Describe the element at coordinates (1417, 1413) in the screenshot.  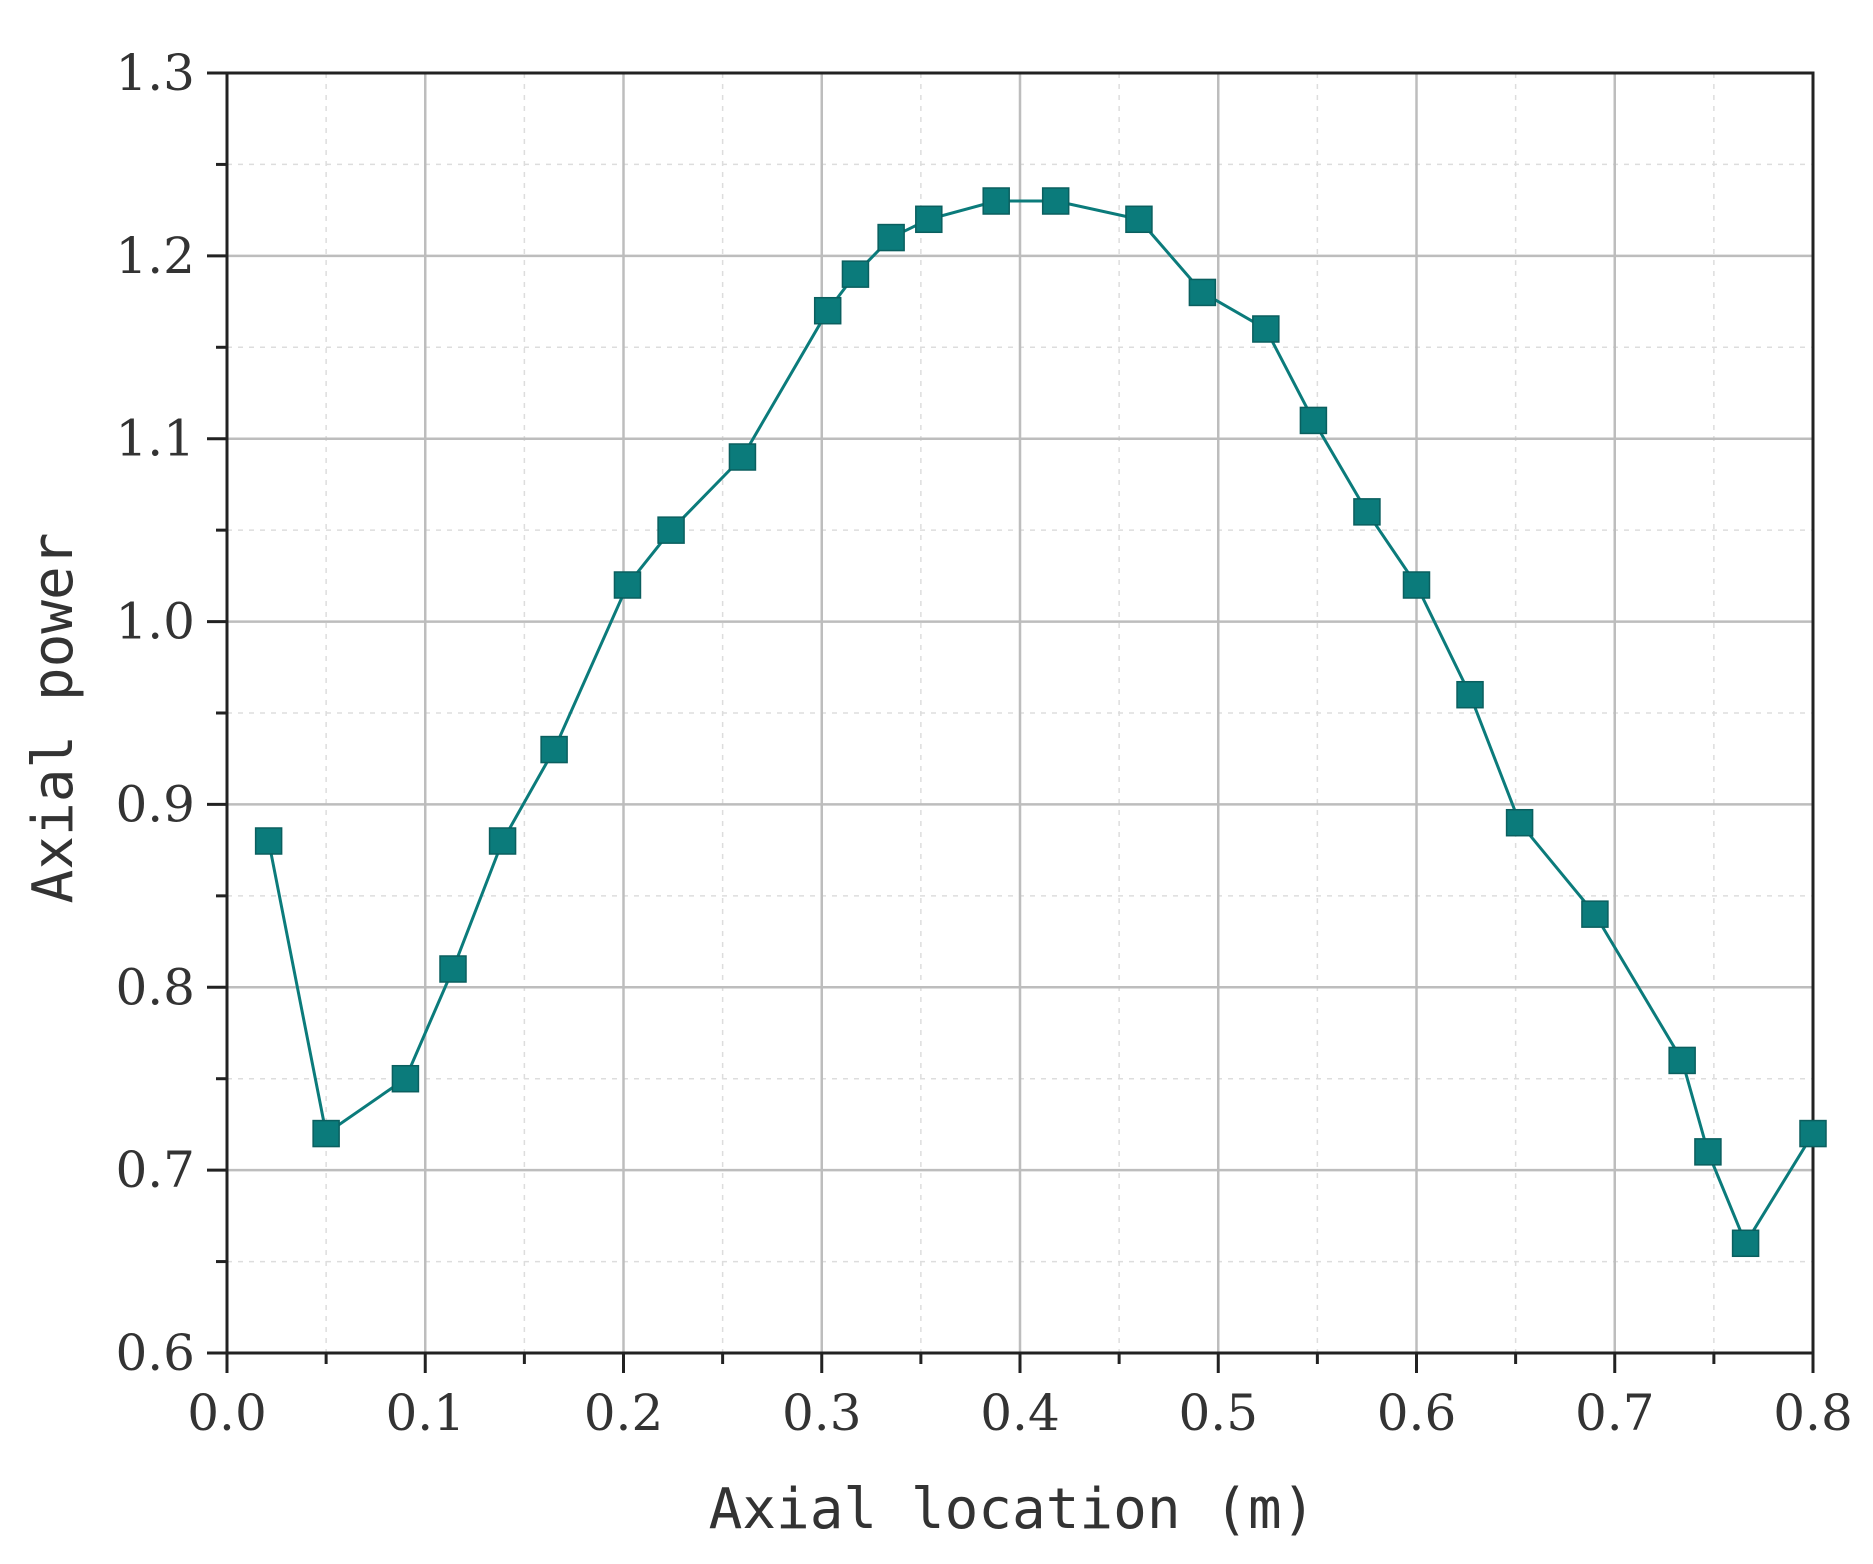
I see `x-tick-label: 0.6` at that location.